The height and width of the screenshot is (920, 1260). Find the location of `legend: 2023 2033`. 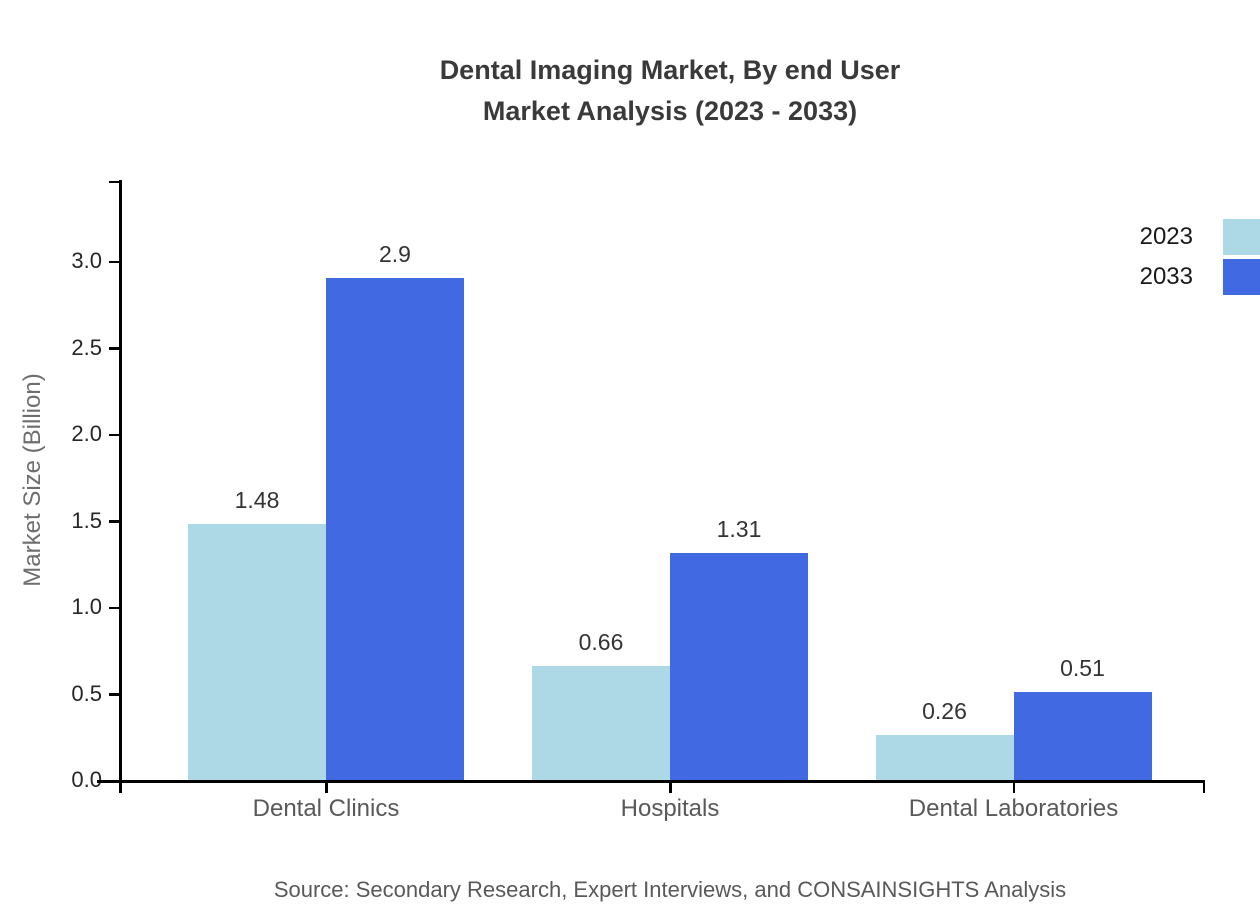

legend: 2023 2033 is located at coordinates (1195, 259).